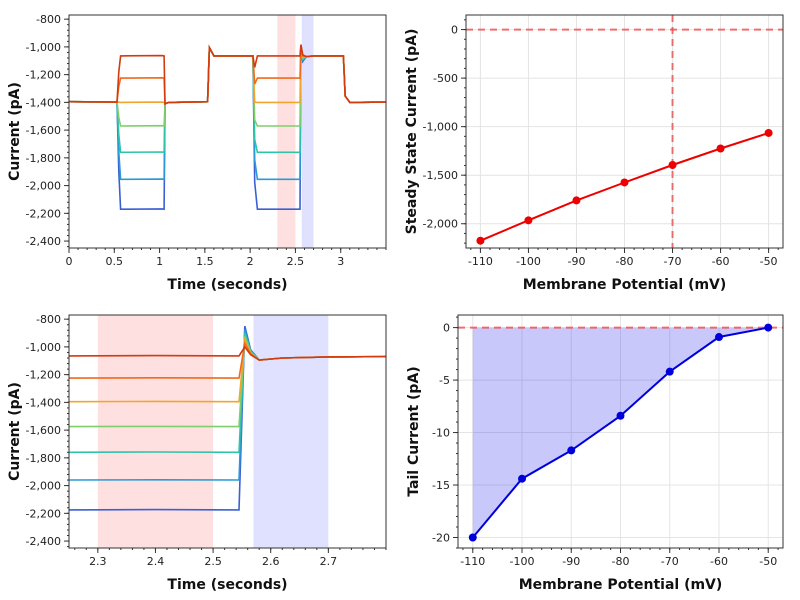 The image size is (800, 600). What do you see at coordinates (441, 538) in the screenshot?
I see `y-tick-label: -20` at bounding box center [441, 538].